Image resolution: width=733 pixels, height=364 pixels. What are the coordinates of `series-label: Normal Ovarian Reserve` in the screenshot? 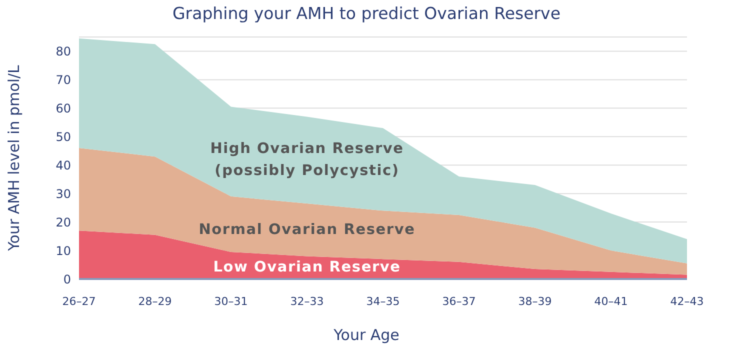 It's located at (307, 230).